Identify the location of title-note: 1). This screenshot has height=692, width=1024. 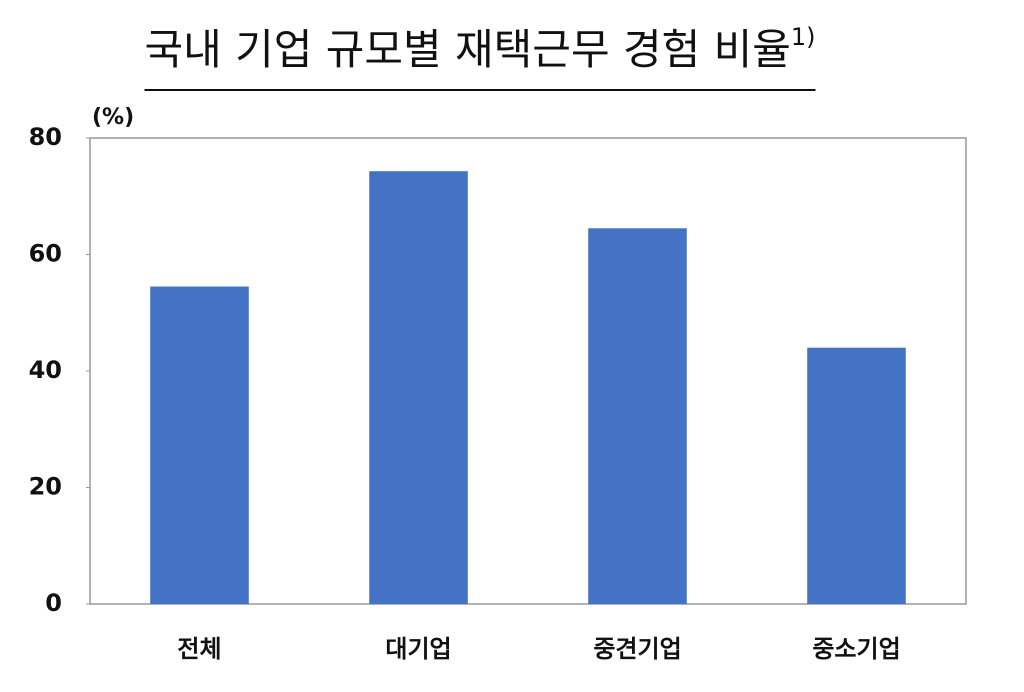
(803, 37).